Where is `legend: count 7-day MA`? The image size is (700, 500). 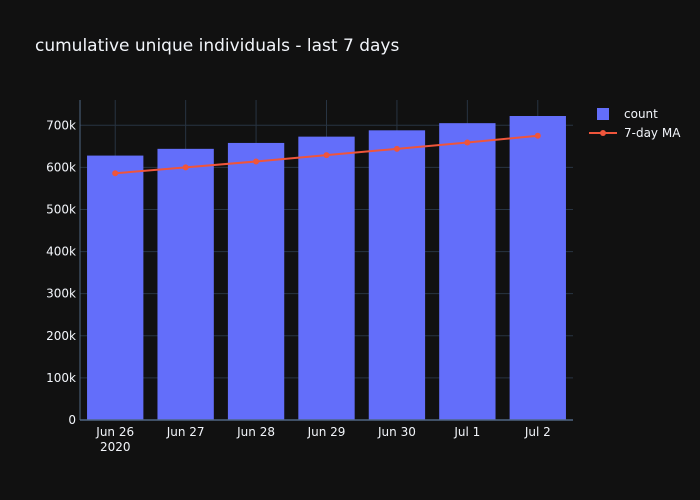 legend: count 7-day MA is located at coordinates (635, 123).